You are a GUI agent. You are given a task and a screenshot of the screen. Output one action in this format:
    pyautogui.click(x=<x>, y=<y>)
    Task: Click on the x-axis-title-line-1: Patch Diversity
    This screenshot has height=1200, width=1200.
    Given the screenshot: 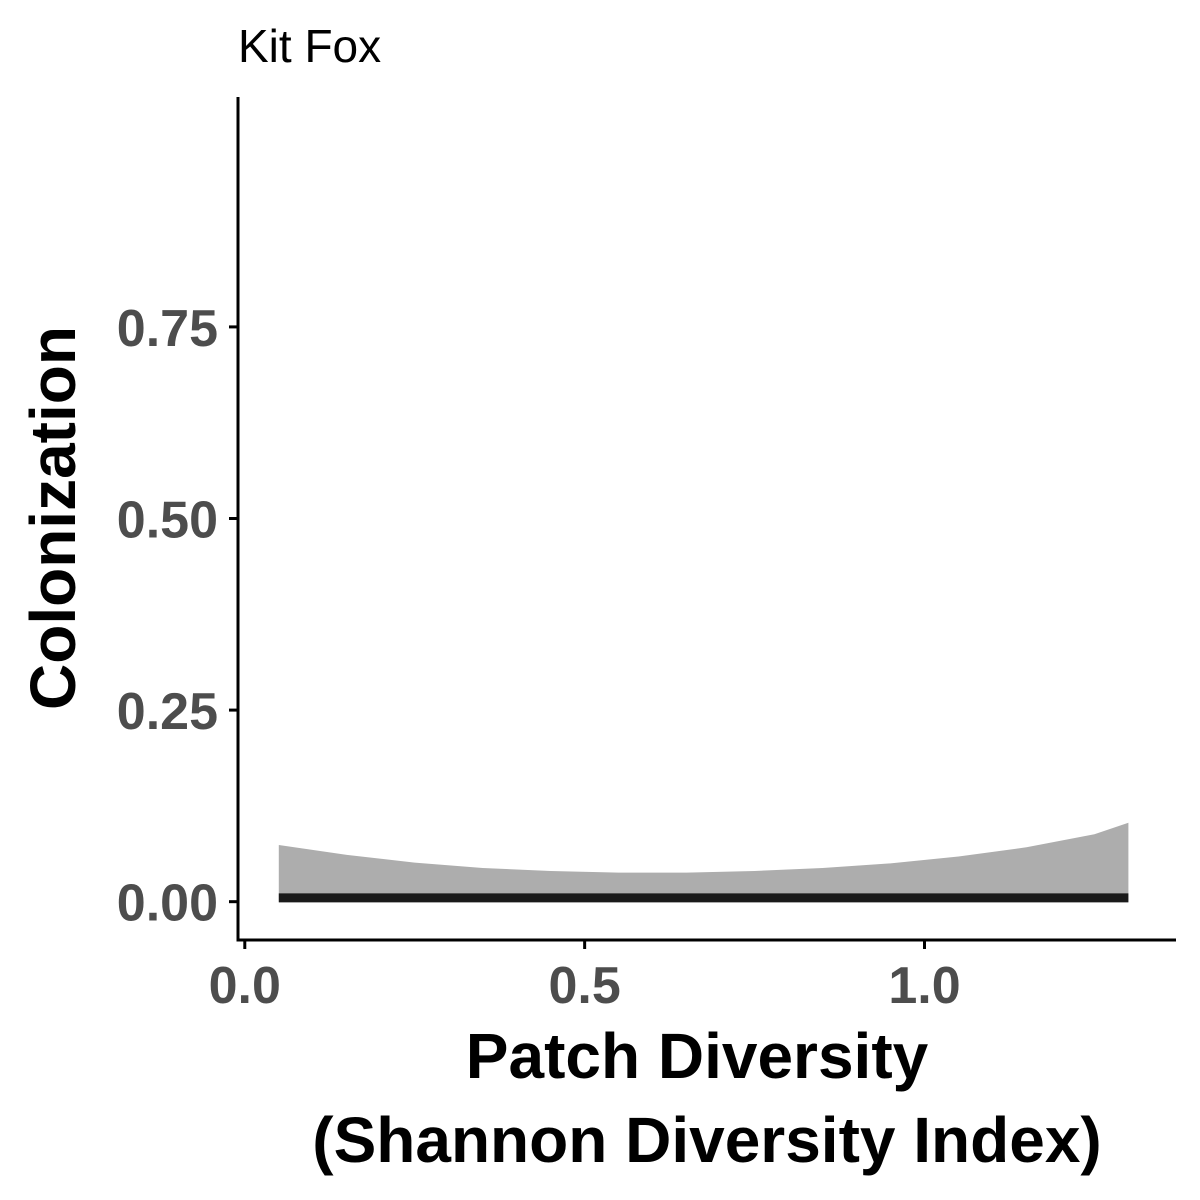 What is the action you would take?
    pyautogui.click(x=697, y=1056)
    